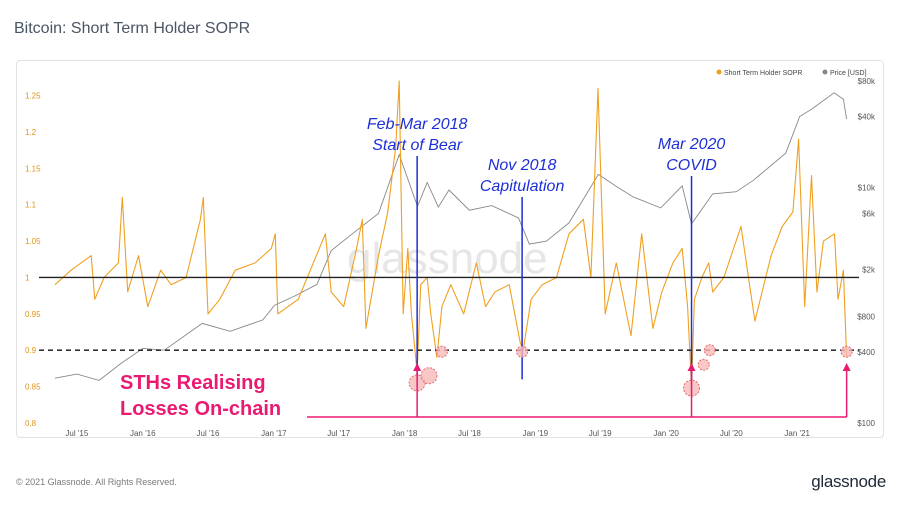 The height and width of the screenshot is (507, 900). I want to click on y-right-tick-label: $2k, so click(869, 270).